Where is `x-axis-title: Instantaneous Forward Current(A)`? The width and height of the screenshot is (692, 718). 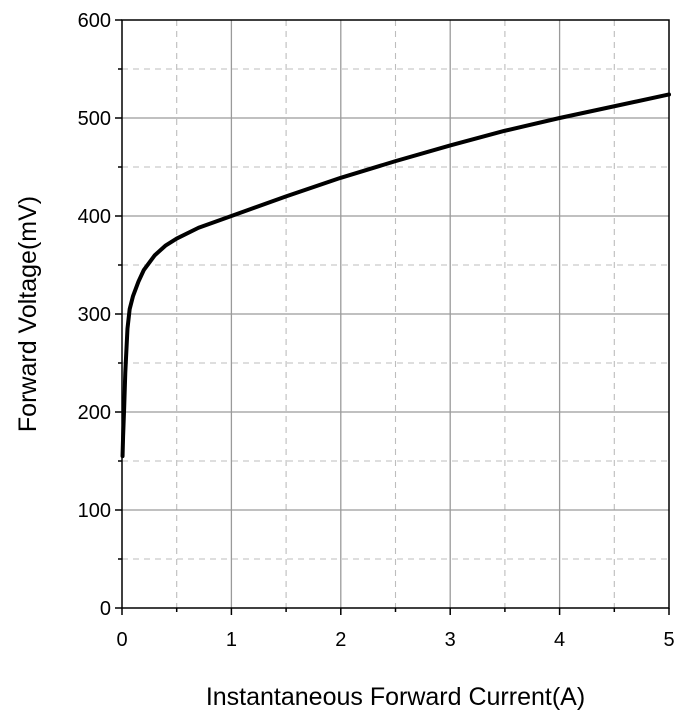
x-axis-title: Instantaneous Forward Current(A) is located at coordinates (395, 697).